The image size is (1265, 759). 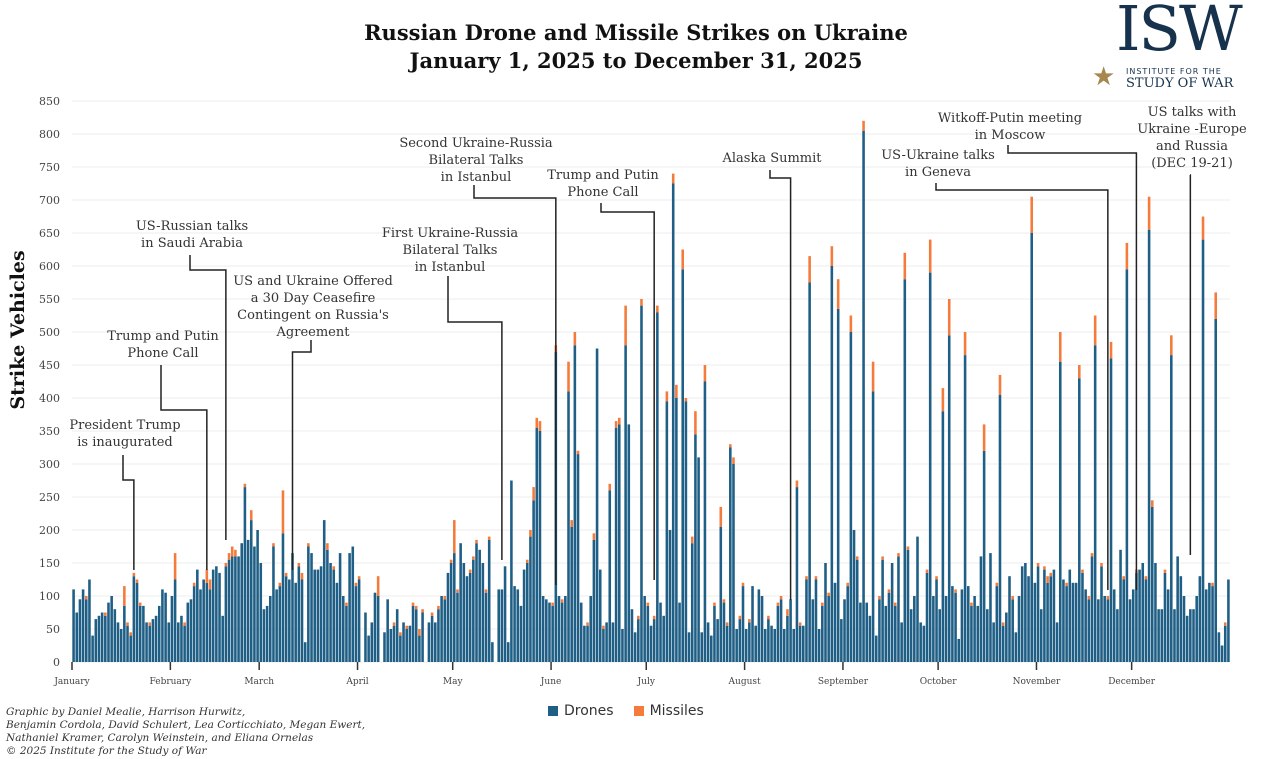 I want to click on annotation-leader-line, so click(x=627, y=391).